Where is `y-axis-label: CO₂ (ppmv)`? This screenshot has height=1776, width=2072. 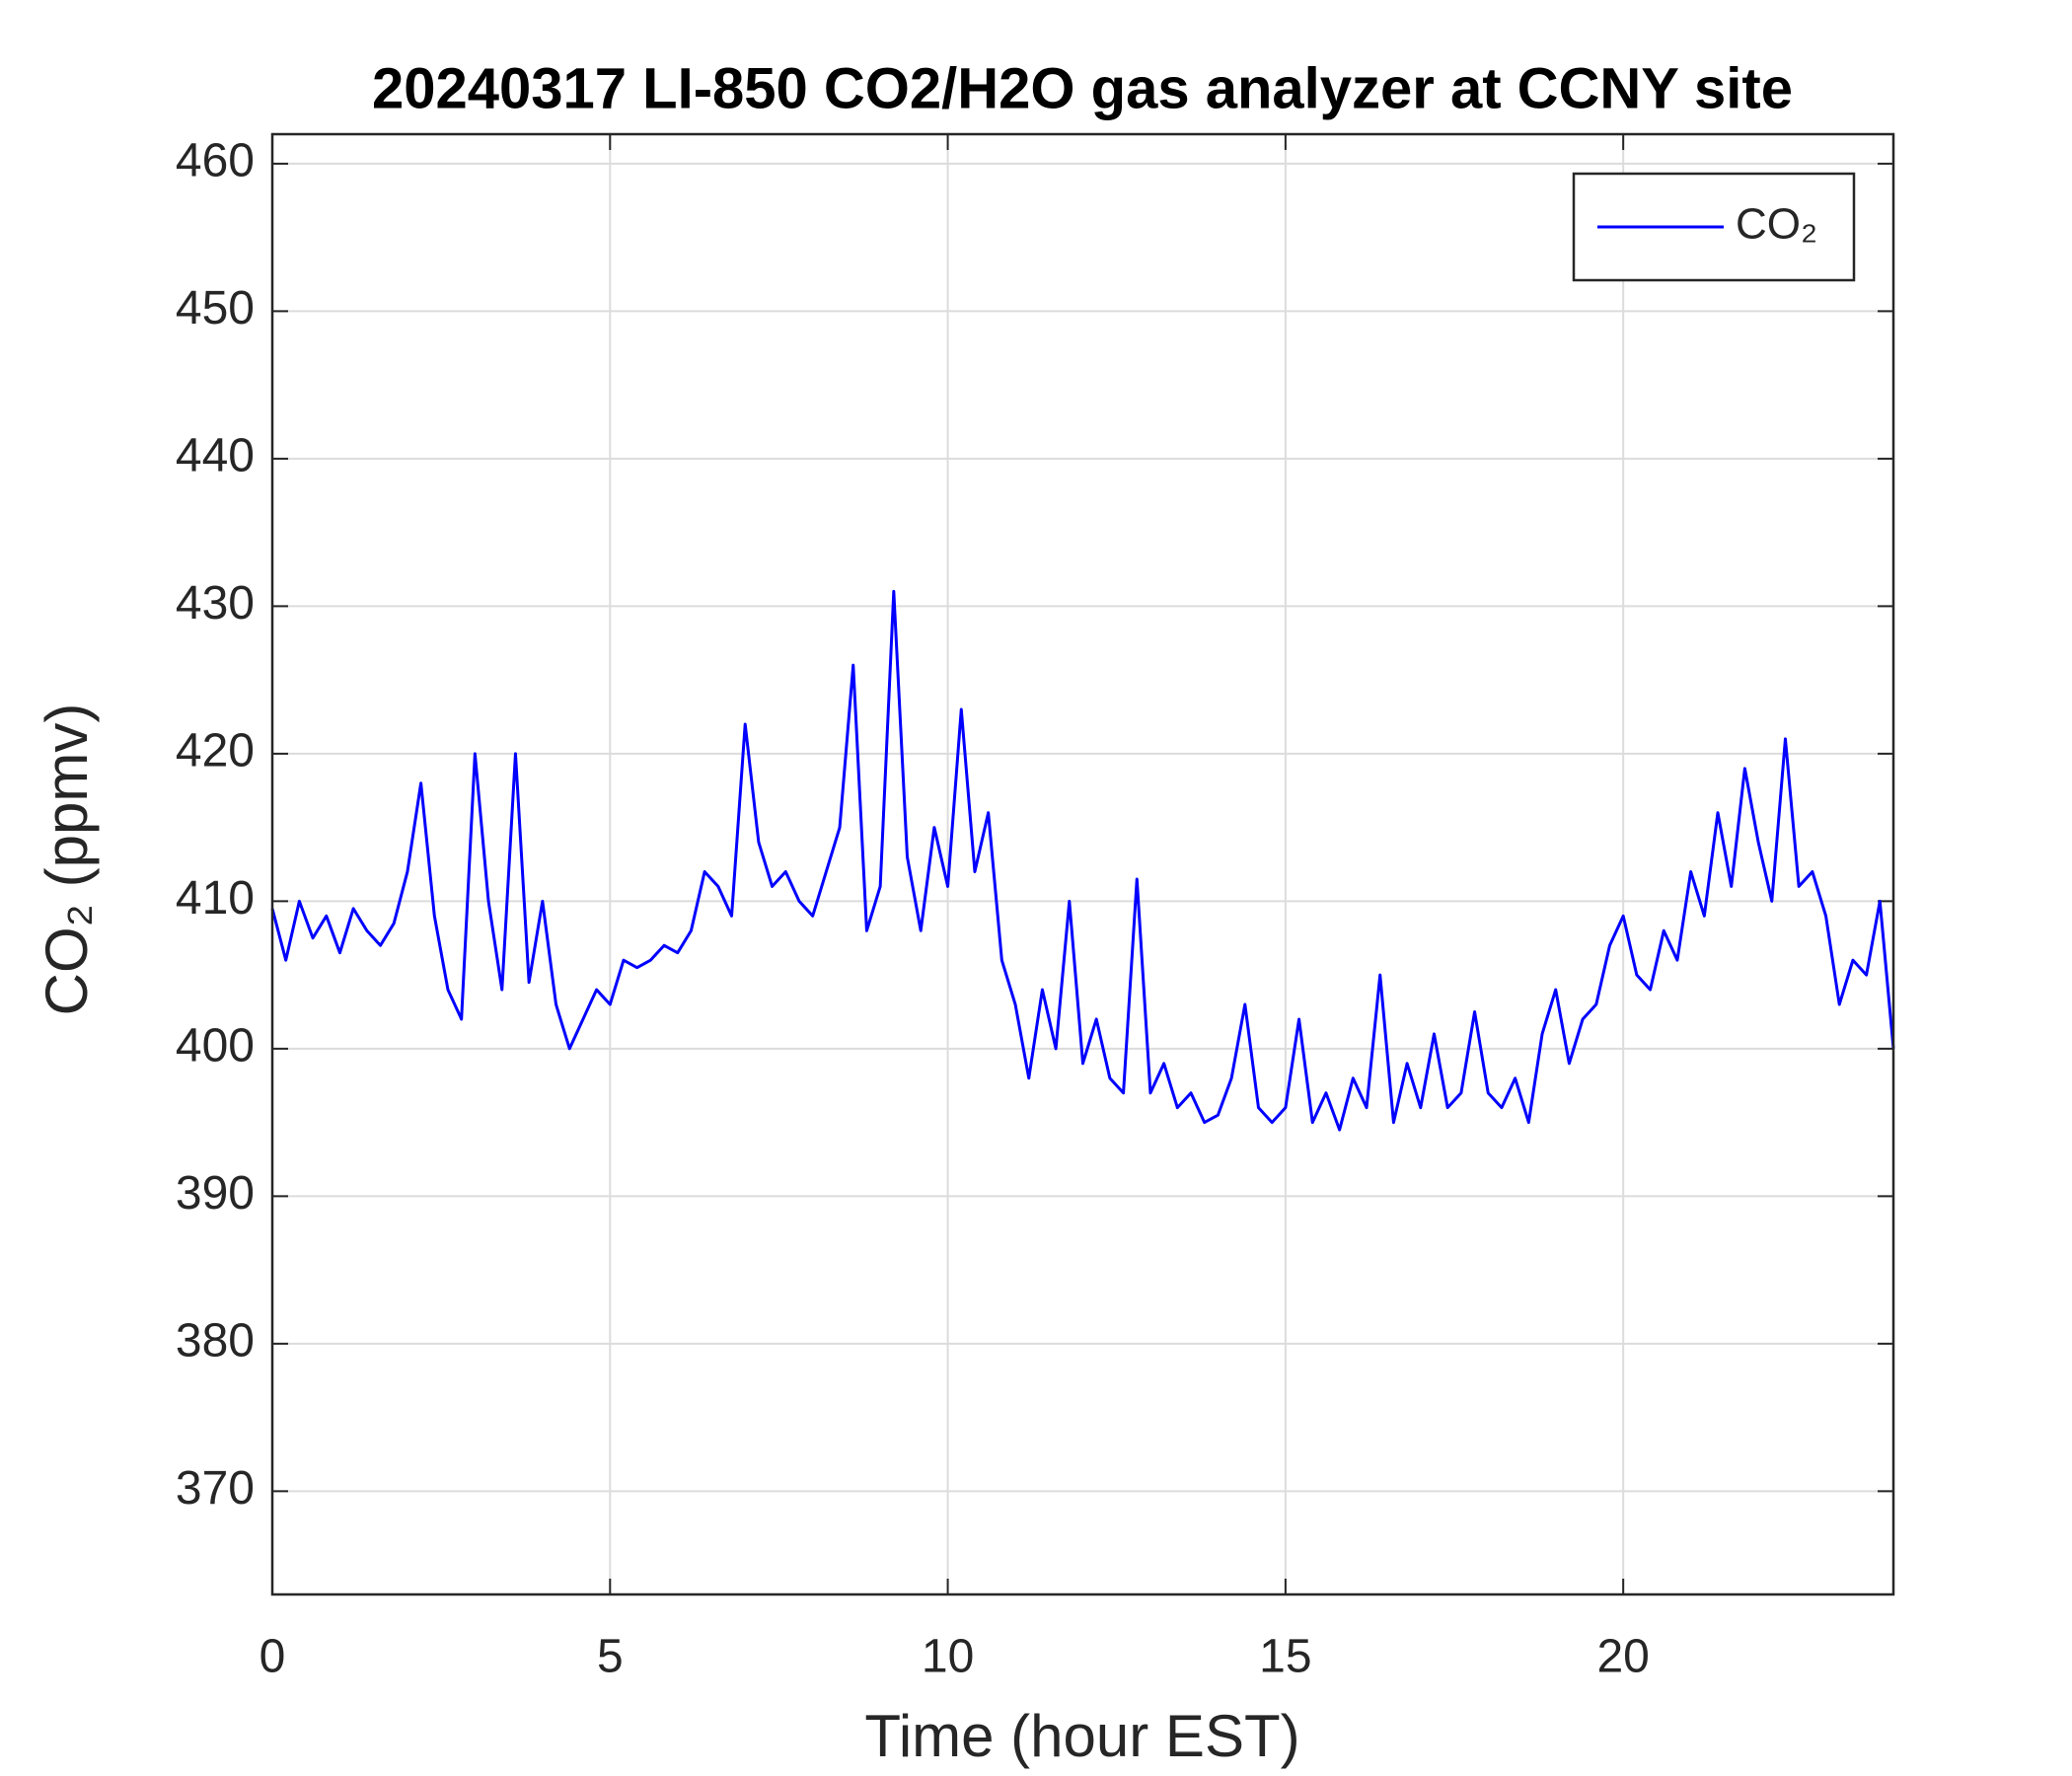 y-axis-label: CO₂ (ppmv) is located at coordinates (67, 859).